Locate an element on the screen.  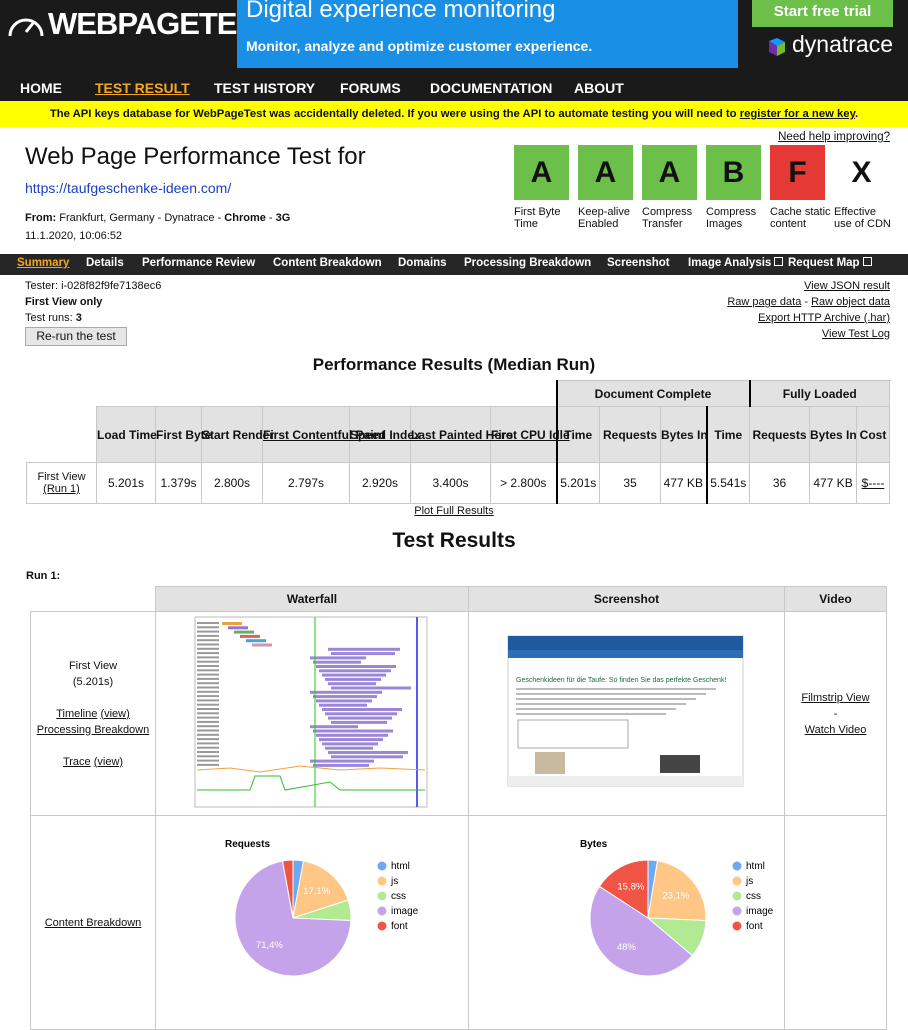
col-header: Load Time is located at coordinates (126, 434).